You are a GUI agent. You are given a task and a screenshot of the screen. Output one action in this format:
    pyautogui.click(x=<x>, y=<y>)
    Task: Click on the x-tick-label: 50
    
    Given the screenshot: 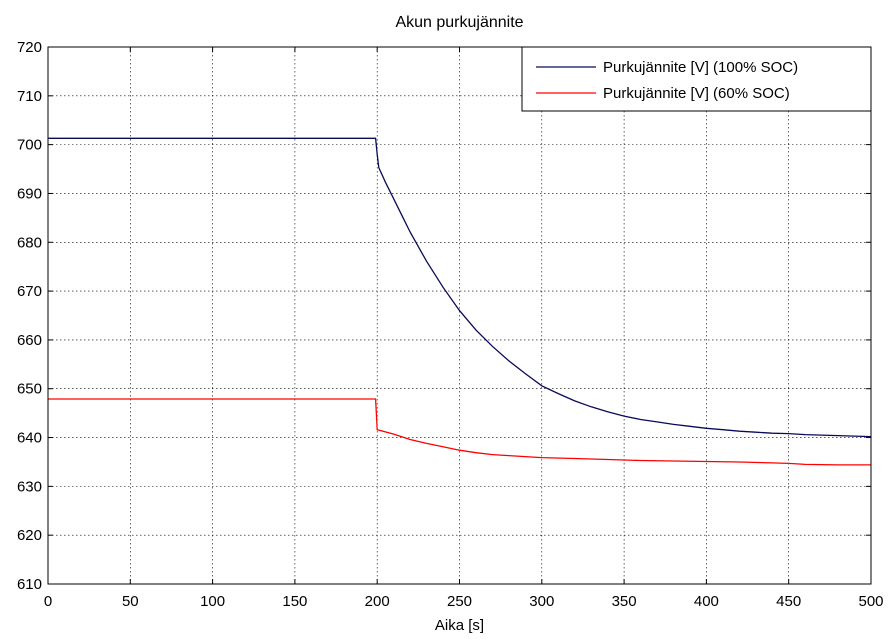 What is the action you would take?
    pyautogui.click(x=130, y=601)
    